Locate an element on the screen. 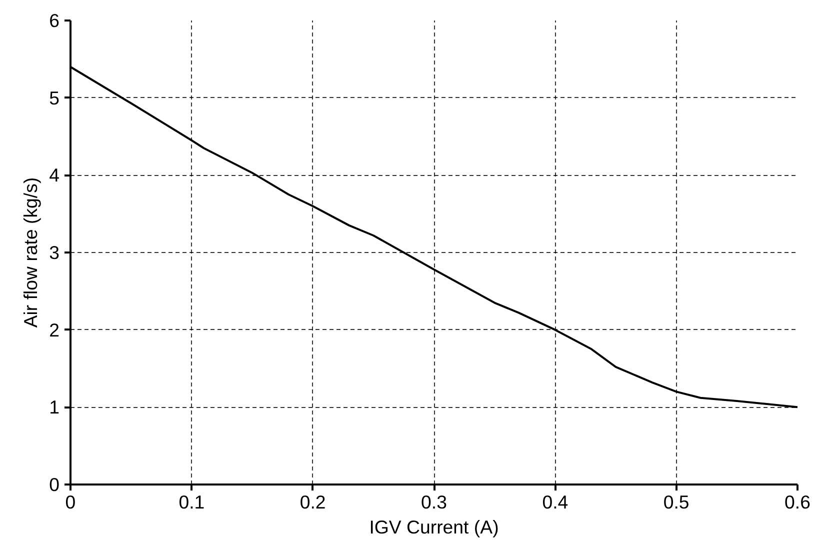 The height and width of the screenshot is (544, 822). x-axis-title: IGV Current (A) is located at coordinates (434, 527).